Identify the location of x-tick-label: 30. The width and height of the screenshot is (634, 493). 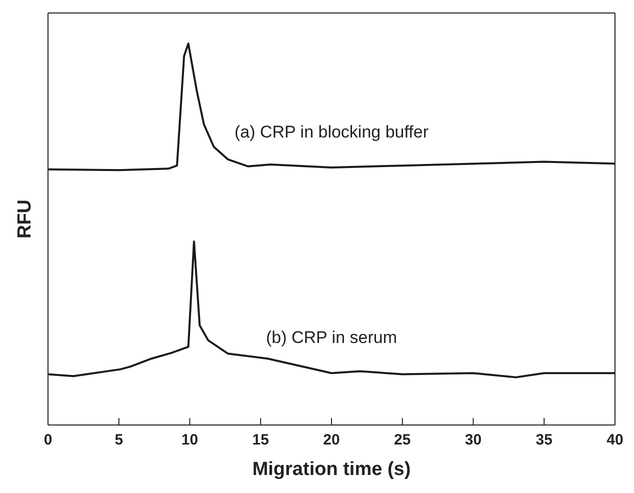
(473, 440).